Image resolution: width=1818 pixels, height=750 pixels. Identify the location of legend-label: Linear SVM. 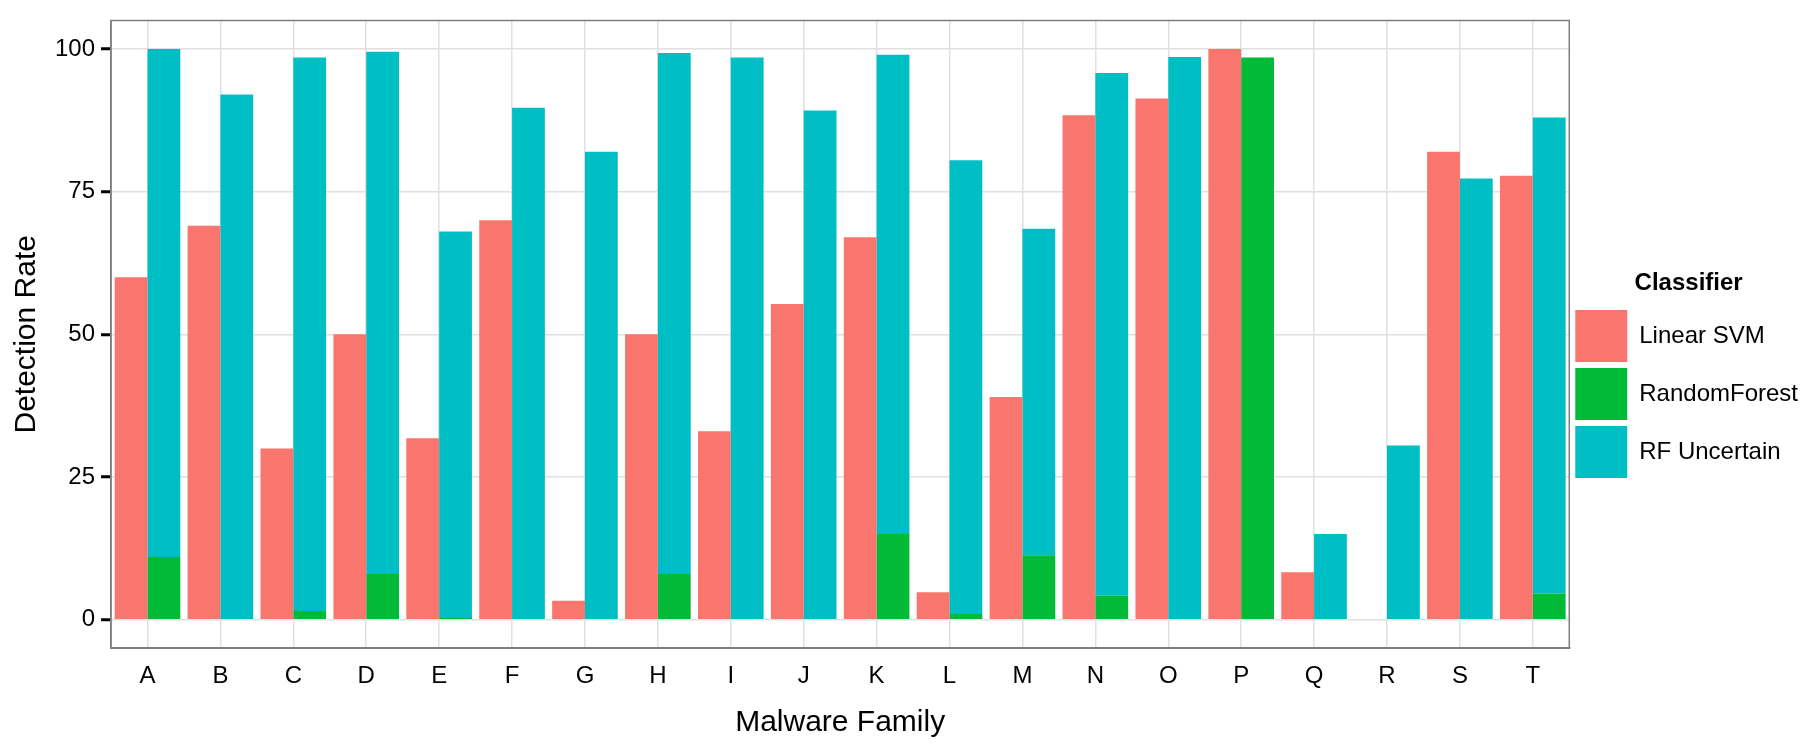
(1702, 334).